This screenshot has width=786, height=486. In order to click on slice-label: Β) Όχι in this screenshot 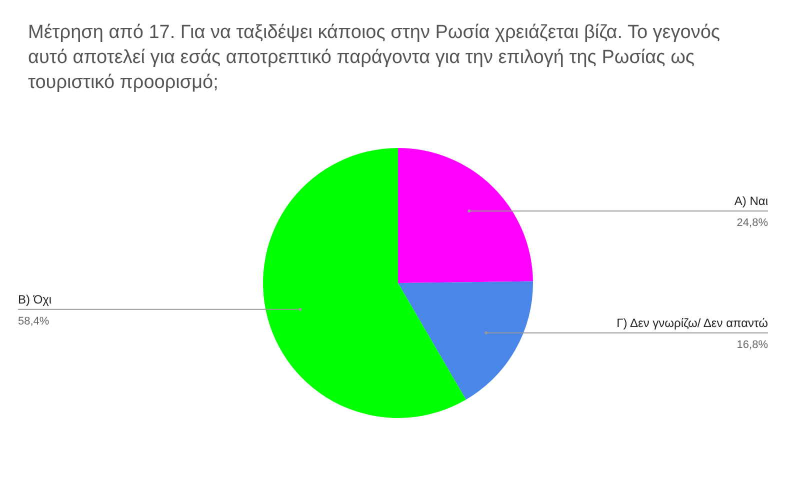, I will do `click(35, 299)`.